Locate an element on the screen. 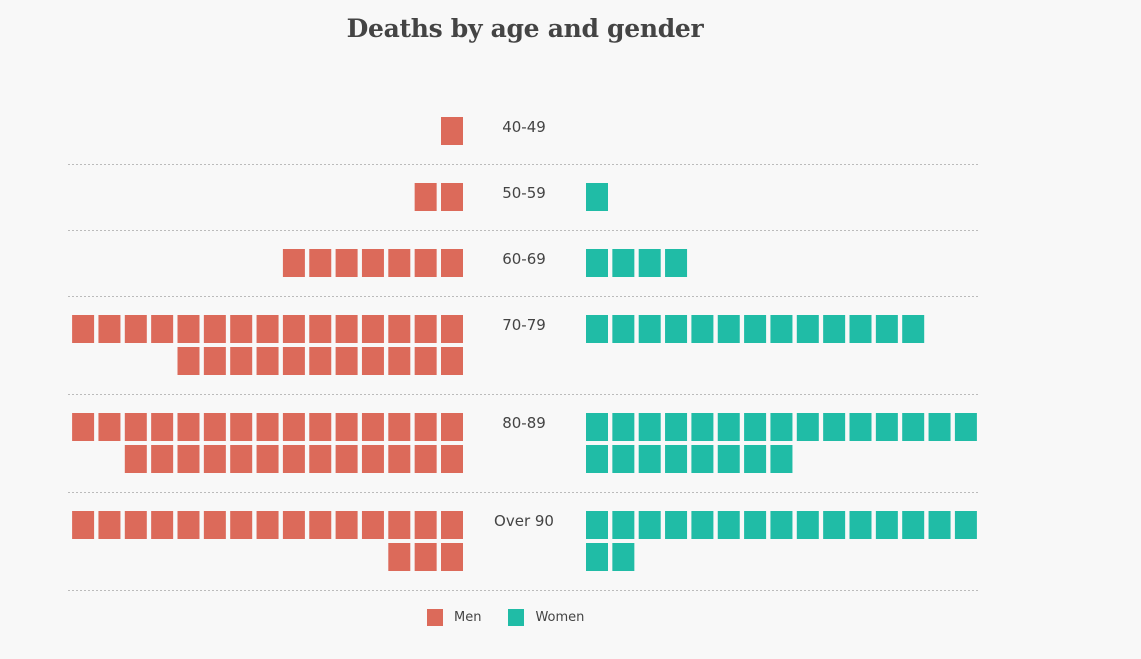  legend: Men Women is located at coordinates (505, 617).